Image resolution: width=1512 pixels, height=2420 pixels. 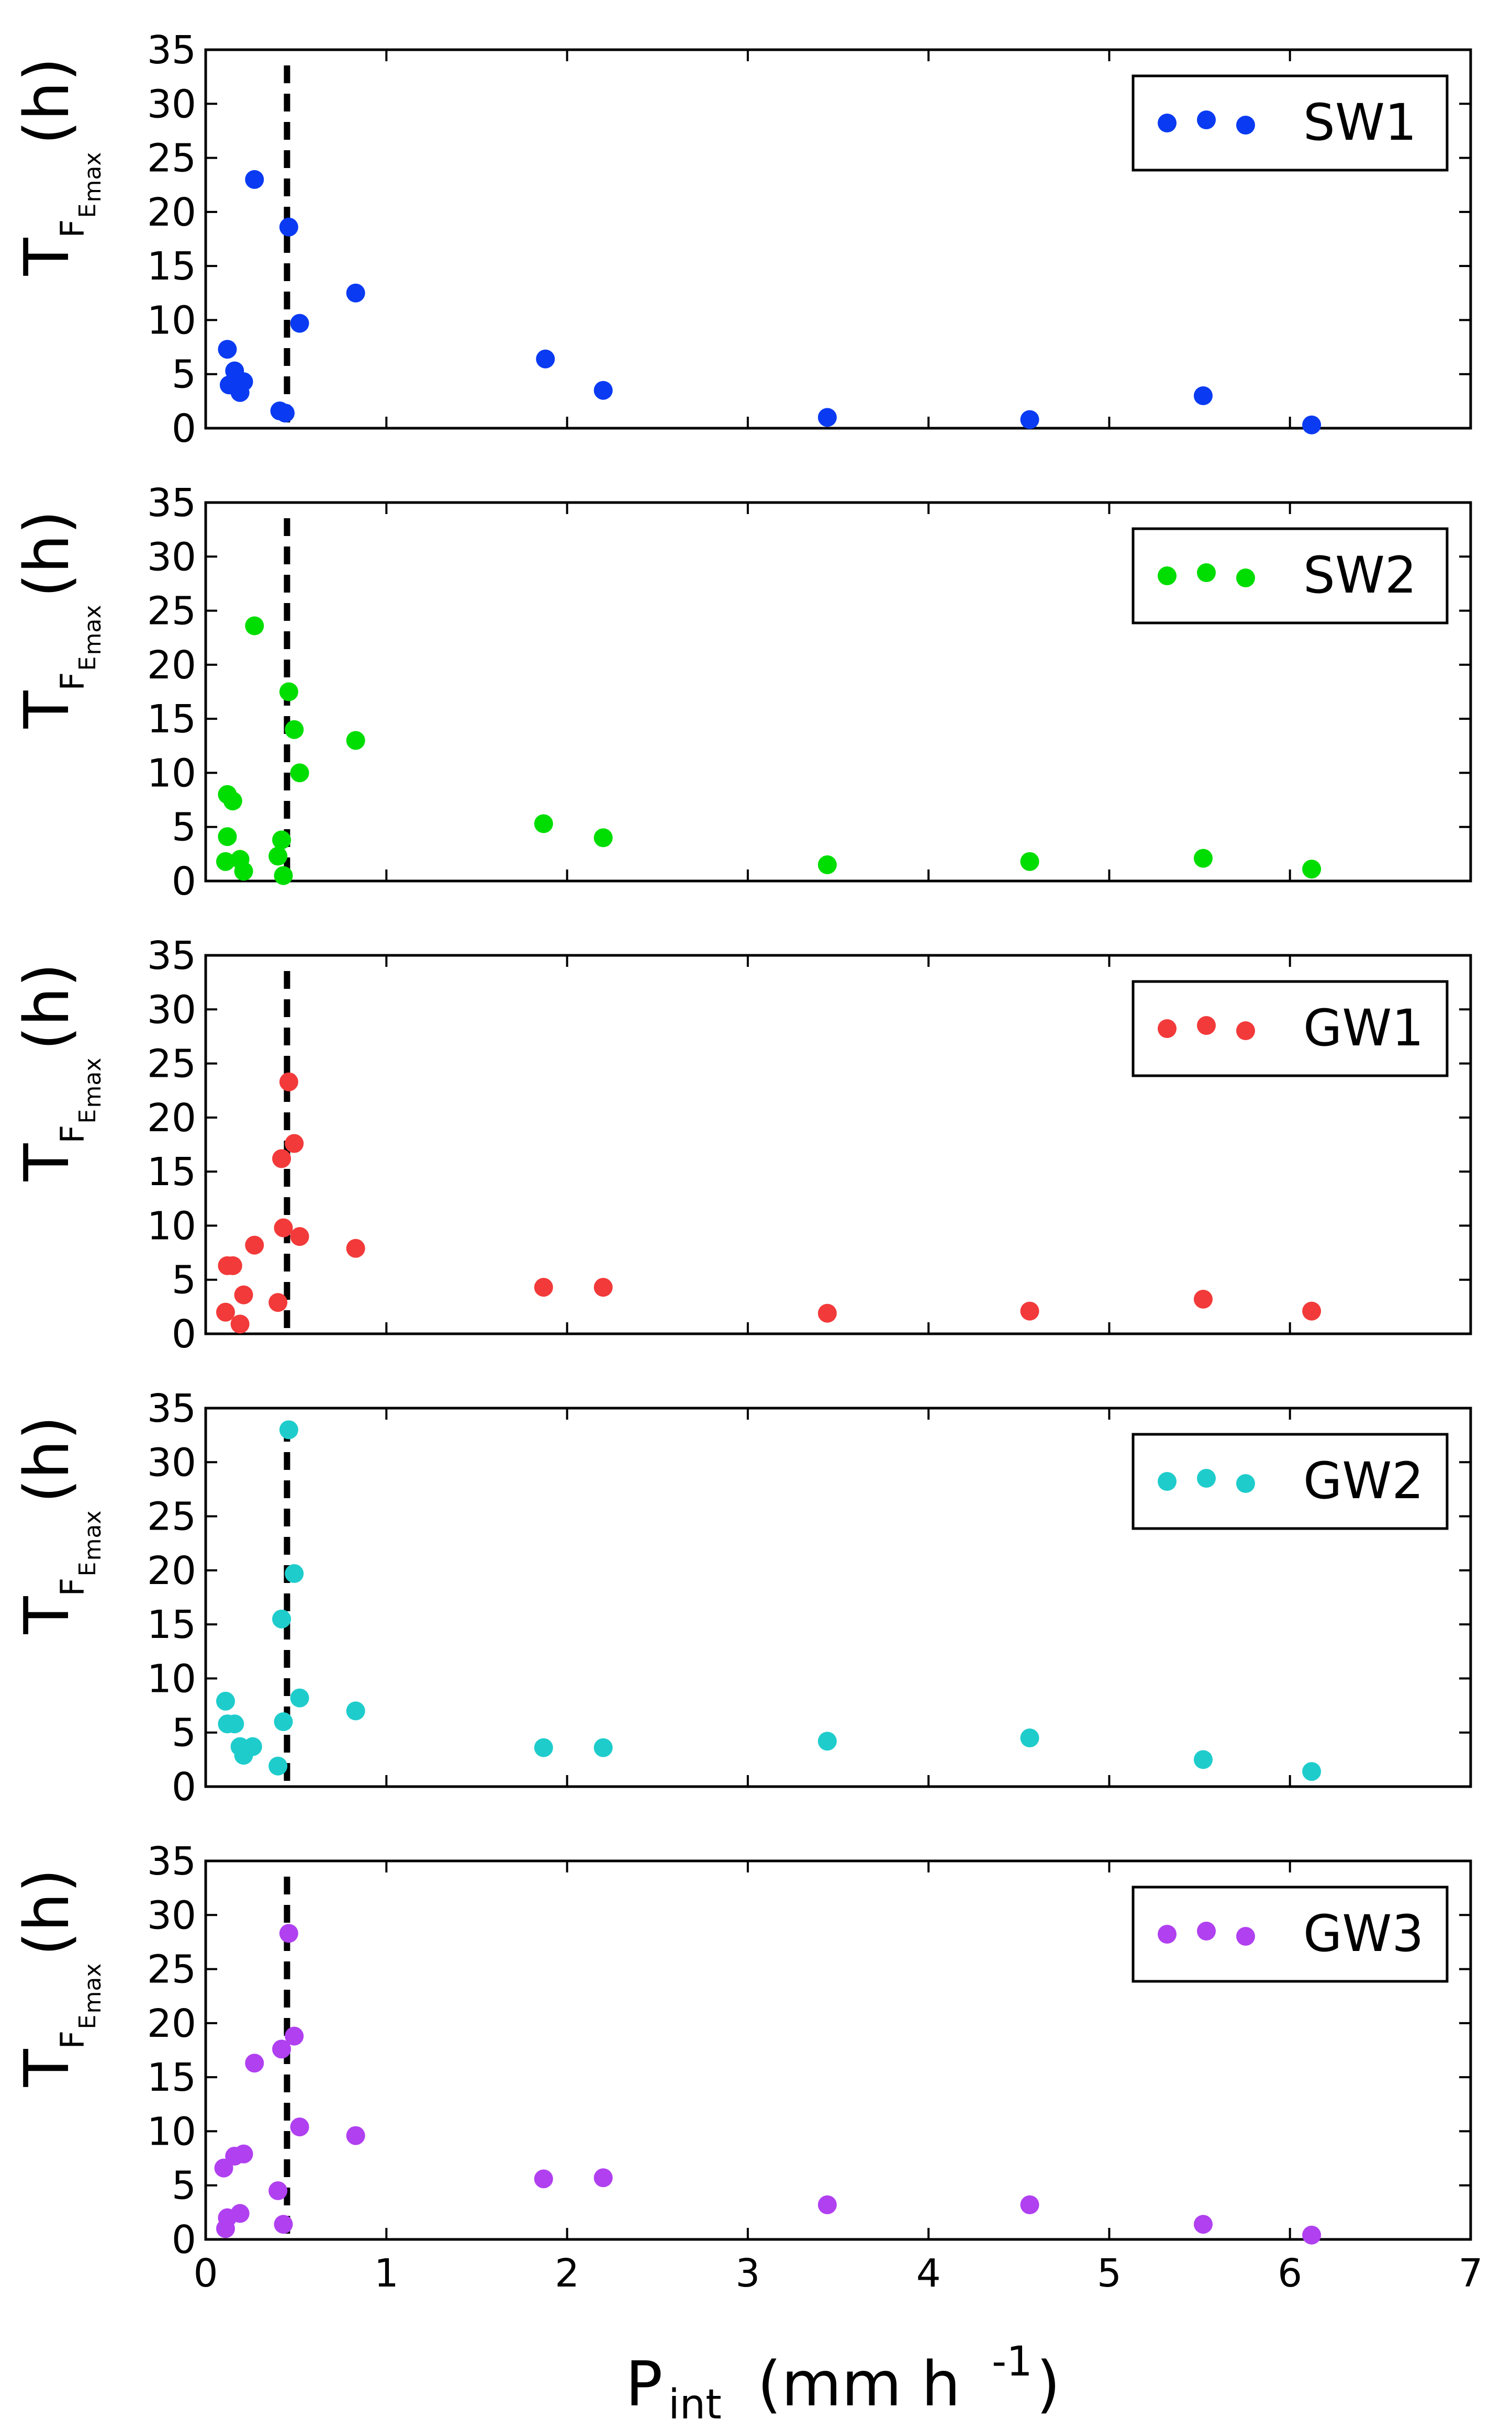 What do you see at coordinates (1048, 2384) in the screenshot?
I see `x-axis-label-unit-close: )` at bounding box center [1048, 2384].